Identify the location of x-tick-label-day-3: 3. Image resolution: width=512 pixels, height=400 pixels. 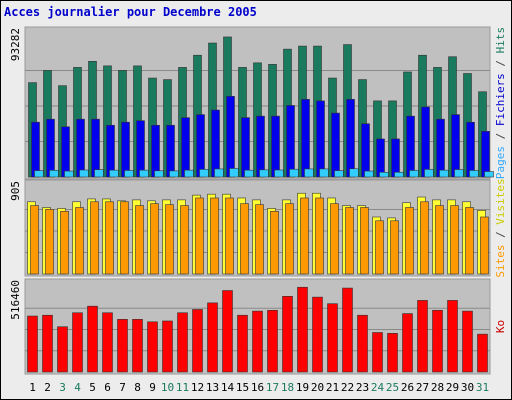
(62, 387).